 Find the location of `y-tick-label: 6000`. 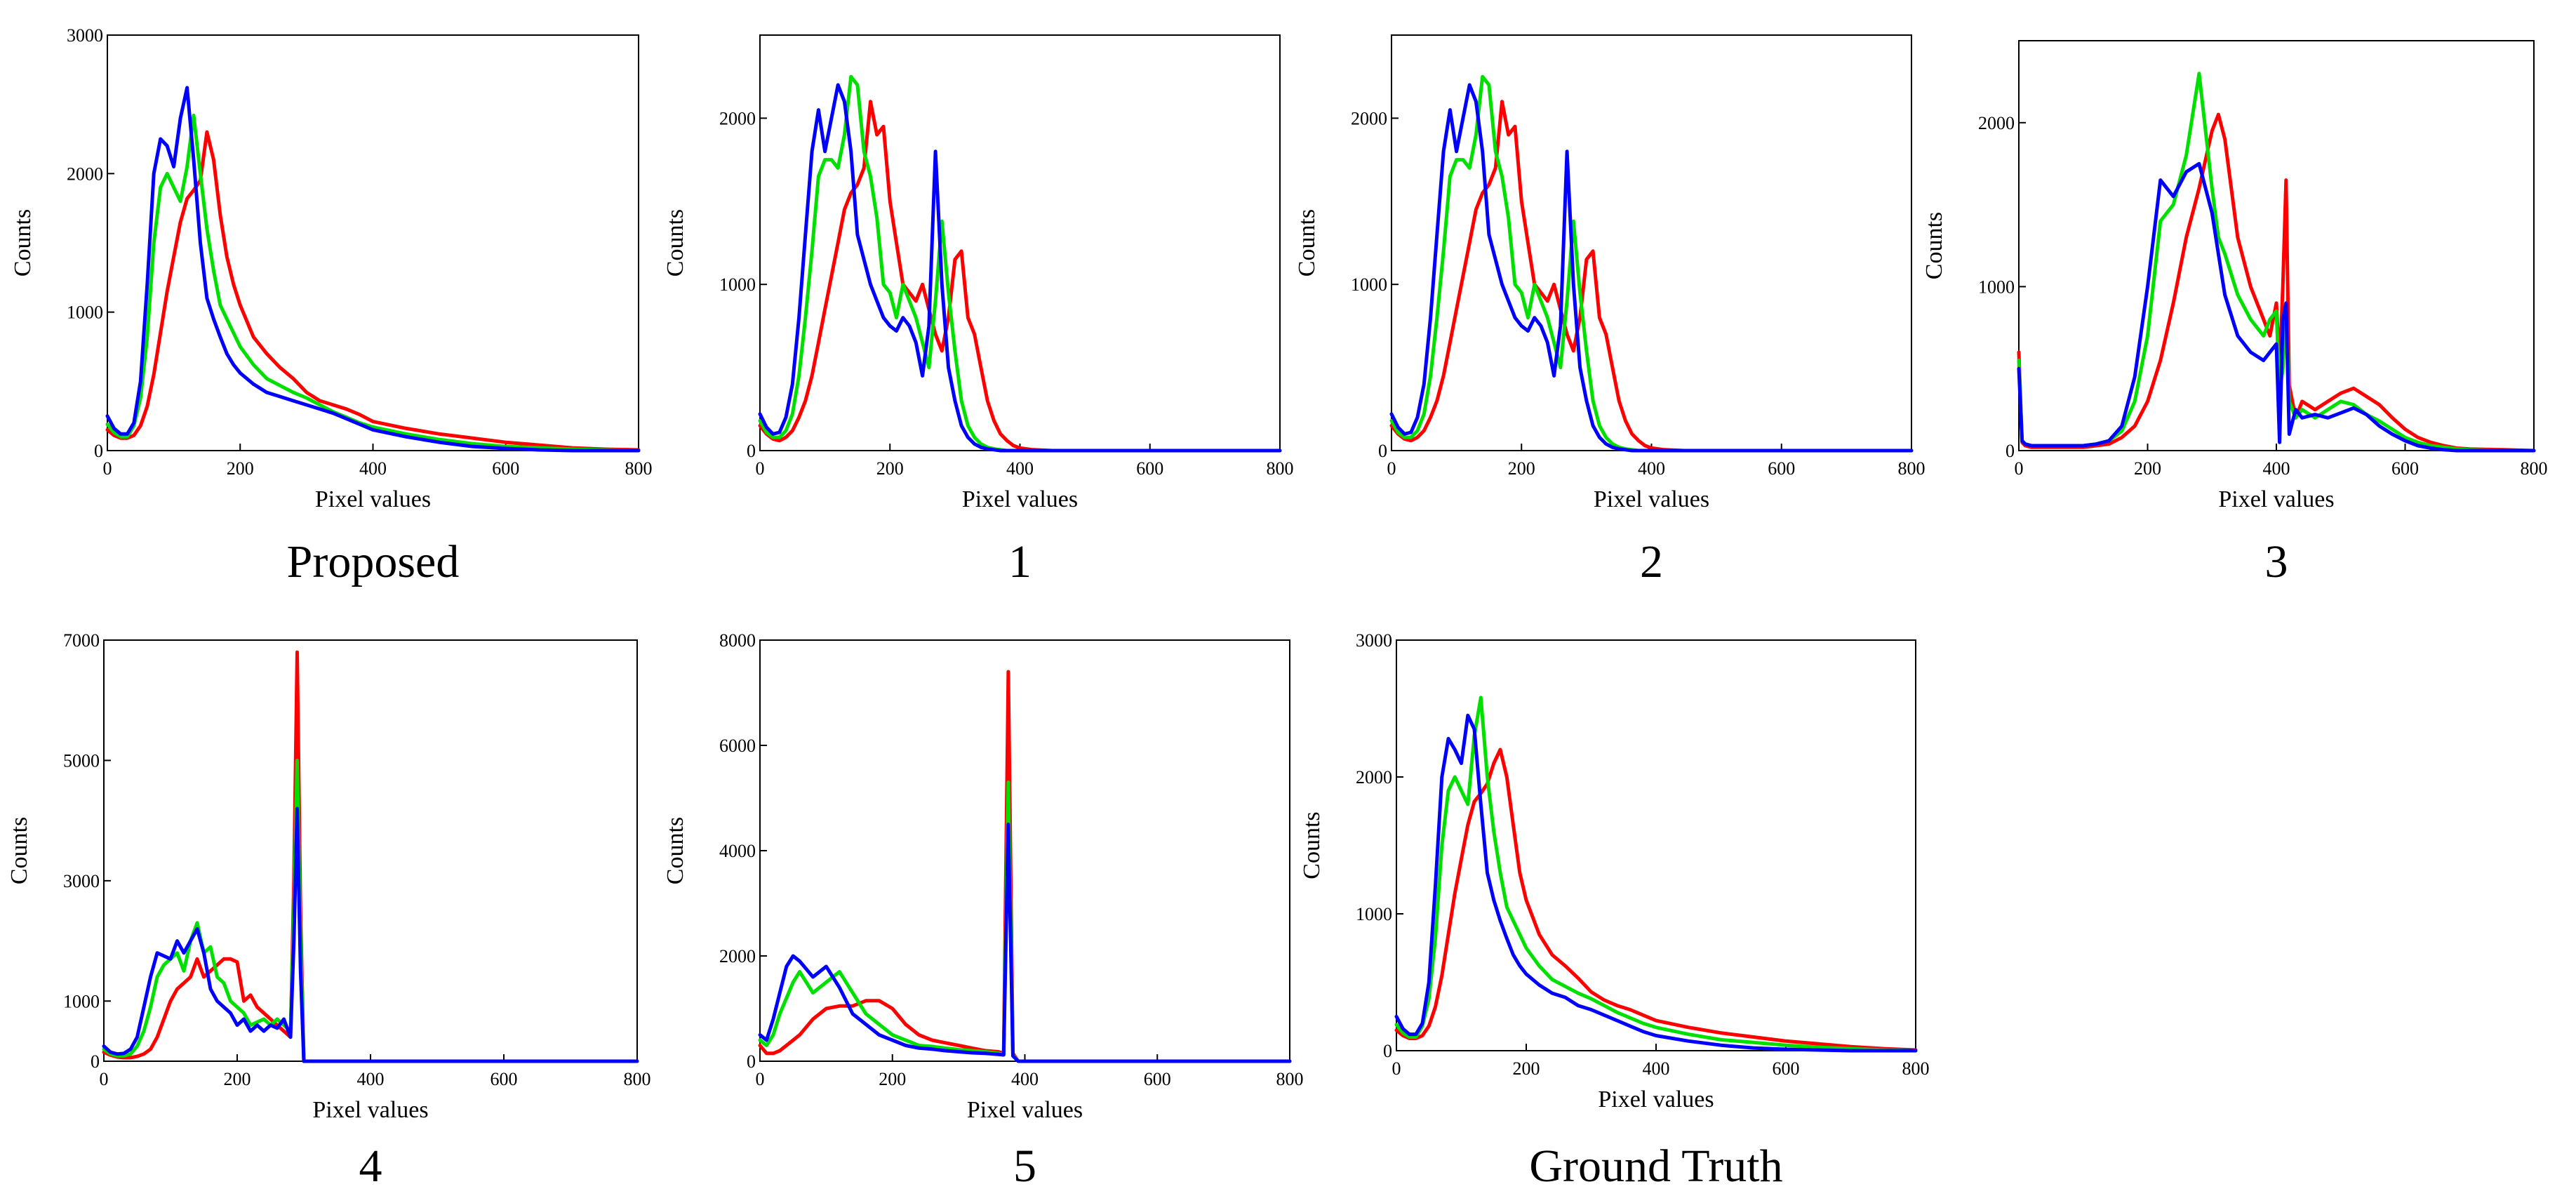

y-tick-label: 6000 is located at coordinates (737, 746).